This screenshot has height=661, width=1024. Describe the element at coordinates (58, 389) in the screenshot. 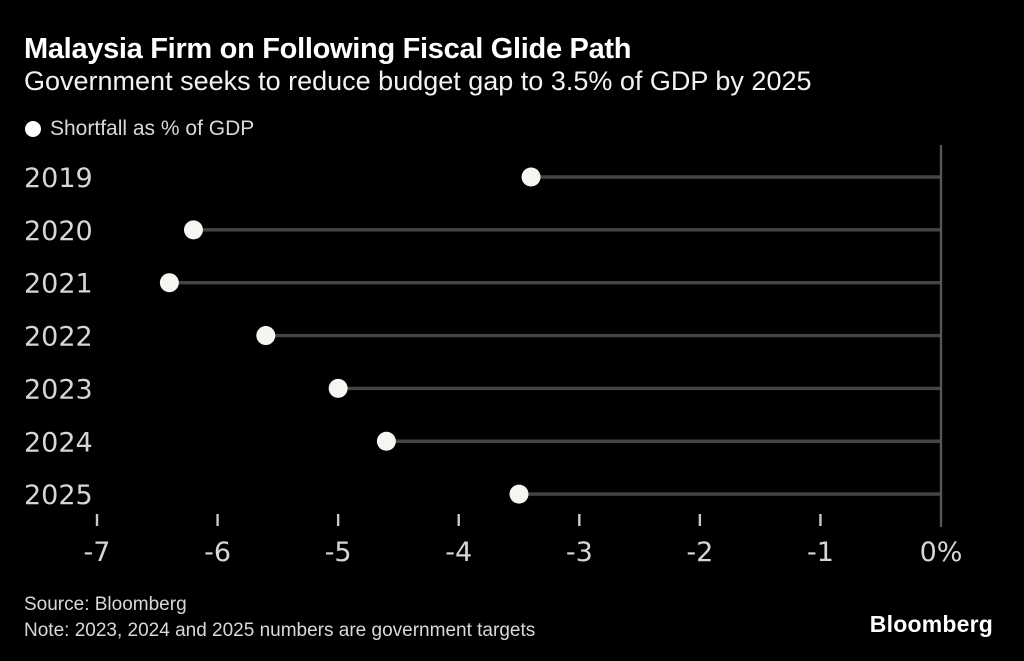

I see `y-axis-category-label: 2023` at that location.